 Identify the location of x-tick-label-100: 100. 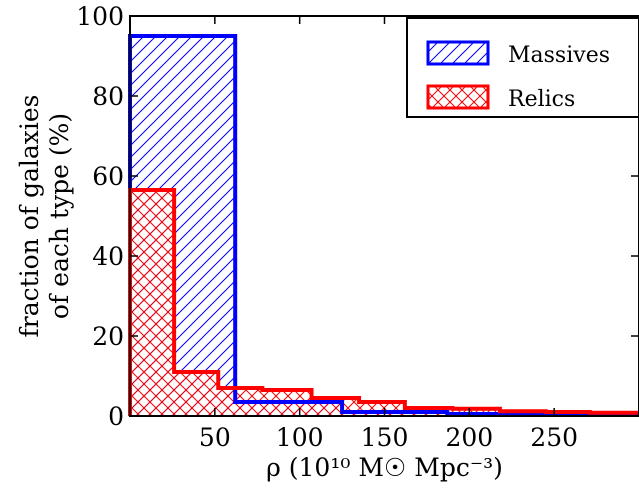
(300, 437).